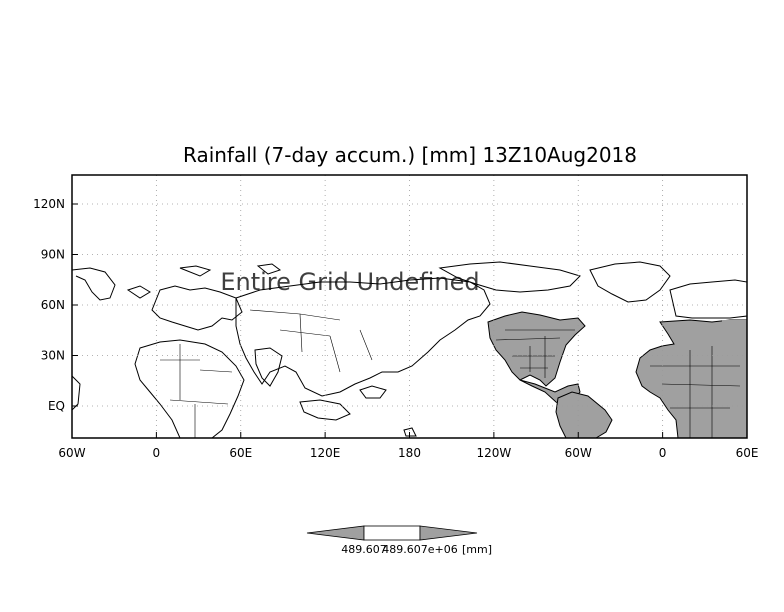 Image resolution: width=784 pixels, height=612 pixels. Describe the element at coordinates (349, 282) in the screenshot. I see `undefined-grid-label: Entire Grid Undefined` at that location.